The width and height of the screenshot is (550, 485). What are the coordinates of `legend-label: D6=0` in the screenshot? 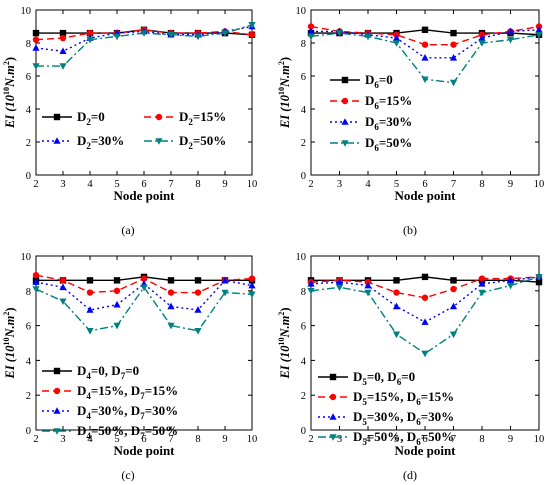 It's located at (379, 81).